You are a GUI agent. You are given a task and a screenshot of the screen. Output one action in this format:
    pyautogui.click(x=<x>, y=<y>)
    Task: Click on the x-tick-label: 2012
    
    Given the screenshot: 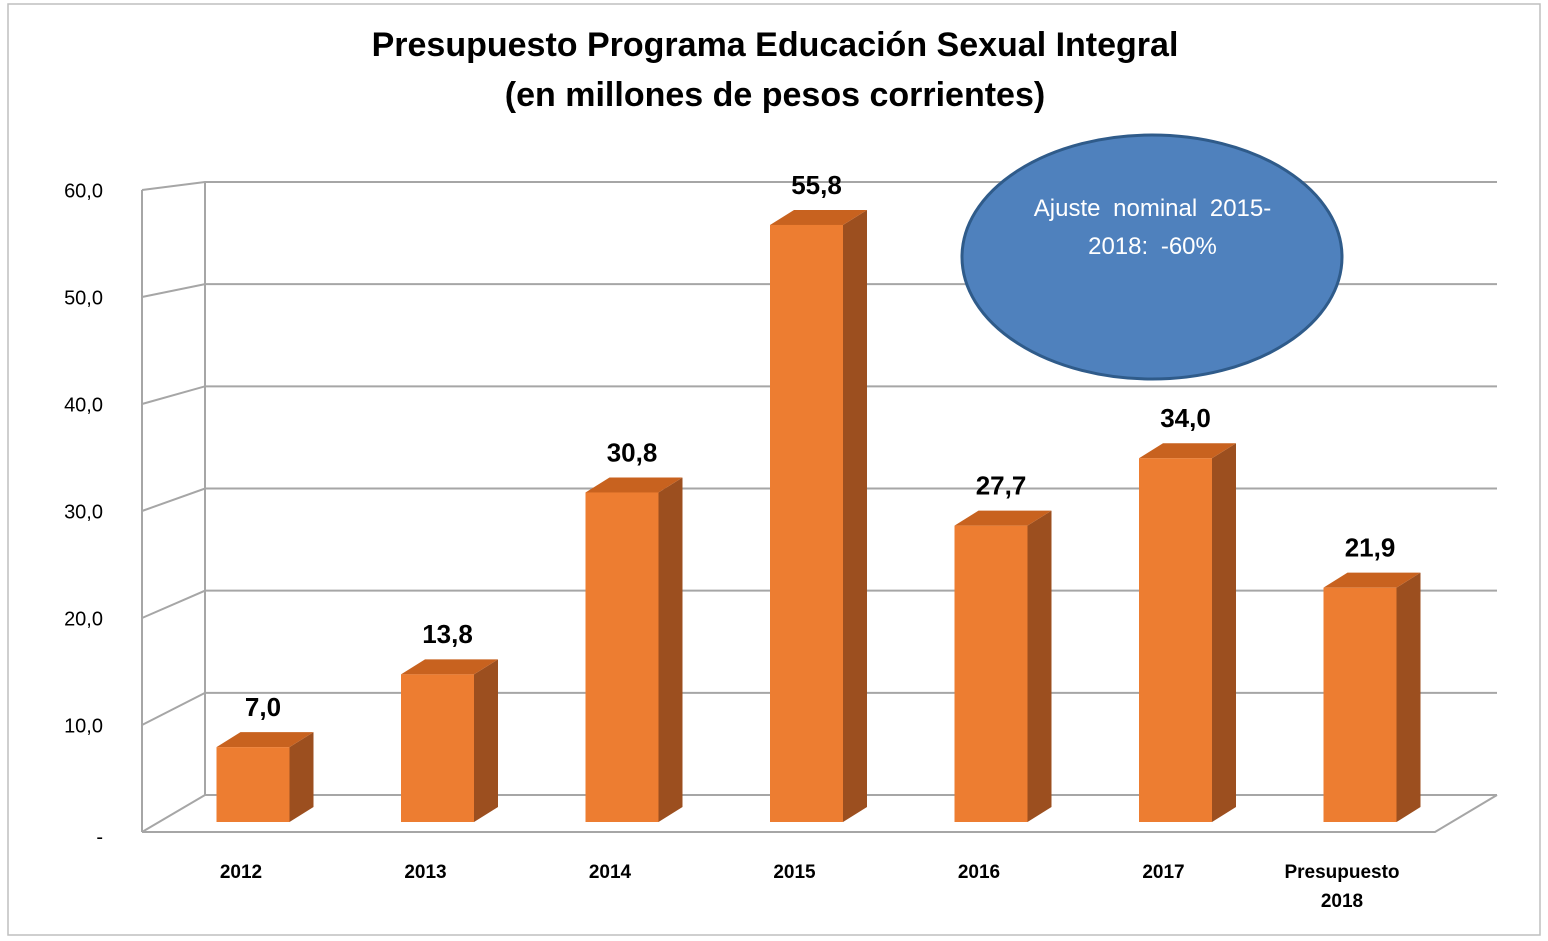 What is the action you would take?
    pyautogui.click(x=241, y=872)
    